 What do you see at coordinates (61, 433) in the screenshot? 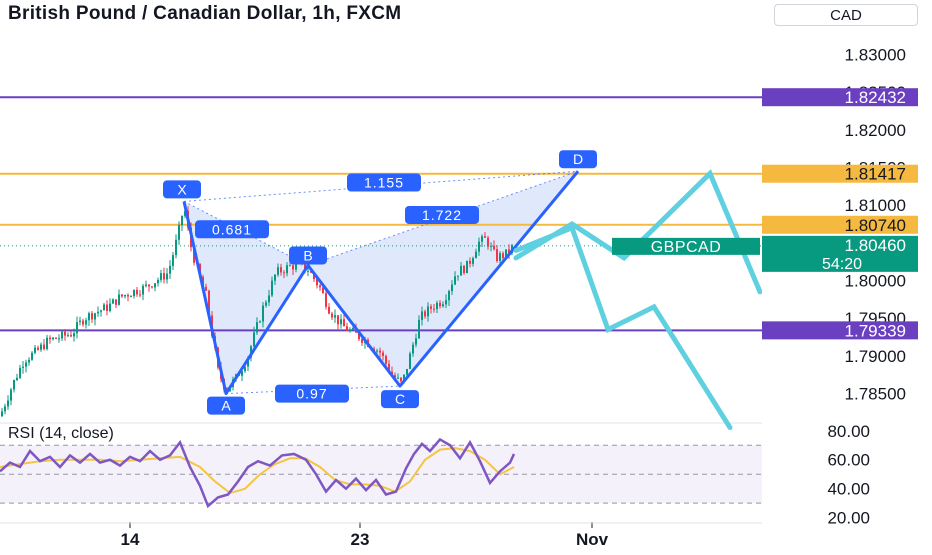
I see `rsi-title: RSI (14, close)` at bounding box center [61, 433].